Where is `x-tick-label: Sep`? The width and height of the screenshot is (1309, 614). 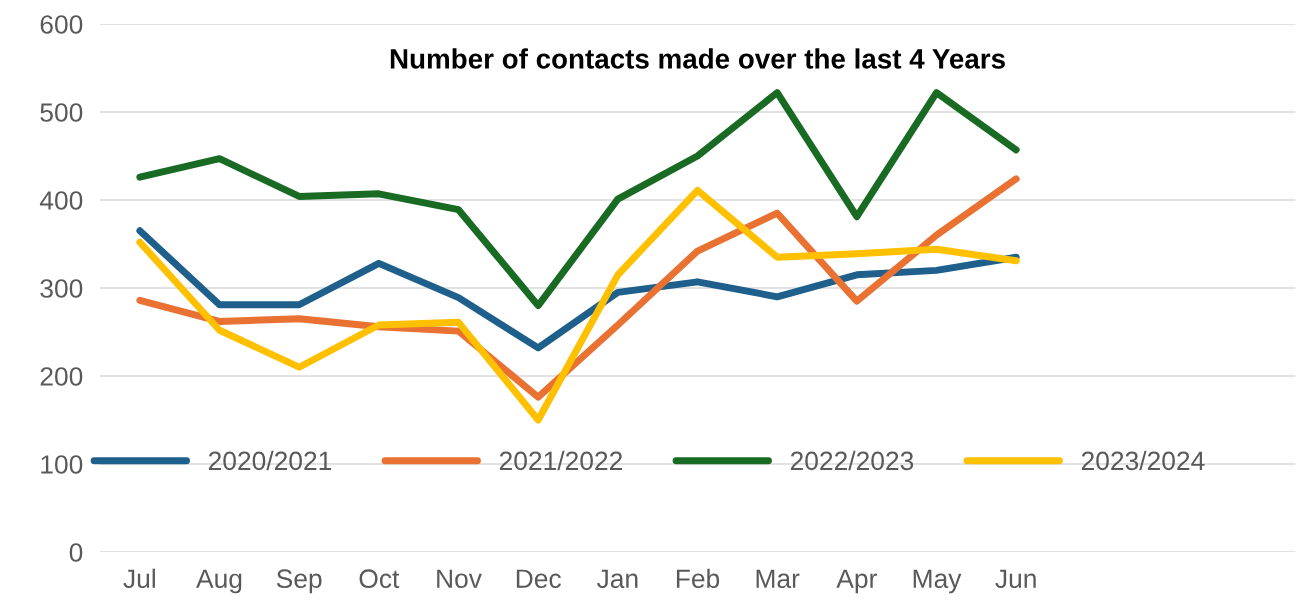
x-tick-label: Sep is located at coordinates (299, 581).